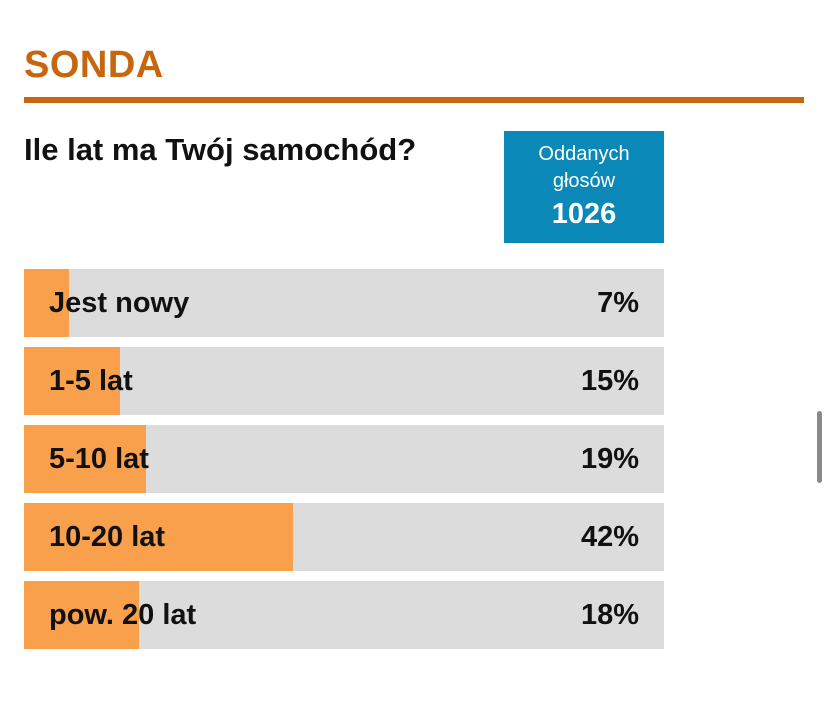 The image size is (828, 701). Describe the element at coordinates (609, 381) in the screenshot. I see `option-percent: 15%` at that location.